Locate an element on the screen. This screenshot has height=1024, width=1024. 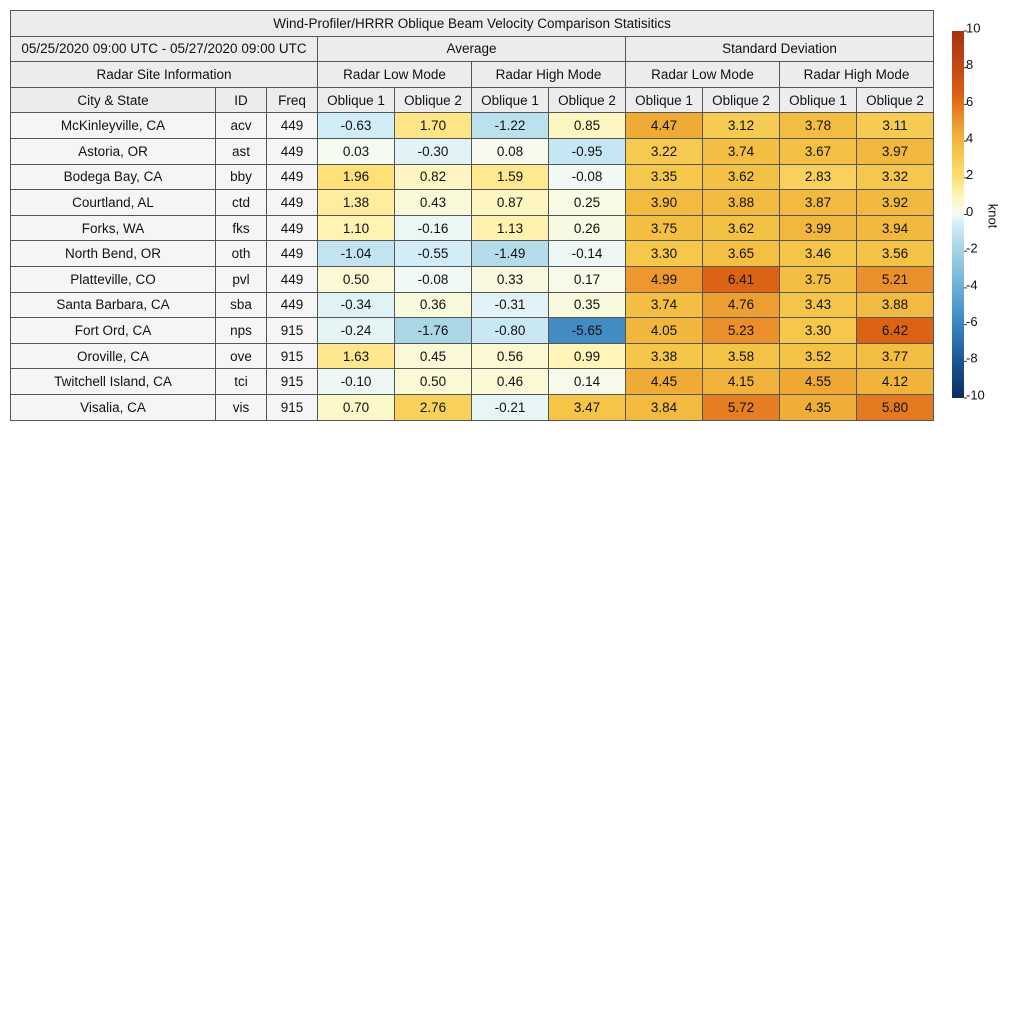
value-cell: 0.26 is located at coordinates (587, 228).